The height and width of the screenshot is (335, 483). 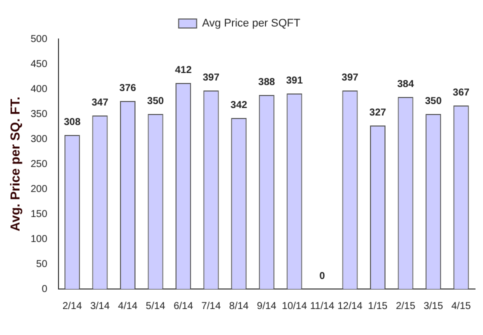 I want to click on data-label: 342, so click(x=239, y=105).